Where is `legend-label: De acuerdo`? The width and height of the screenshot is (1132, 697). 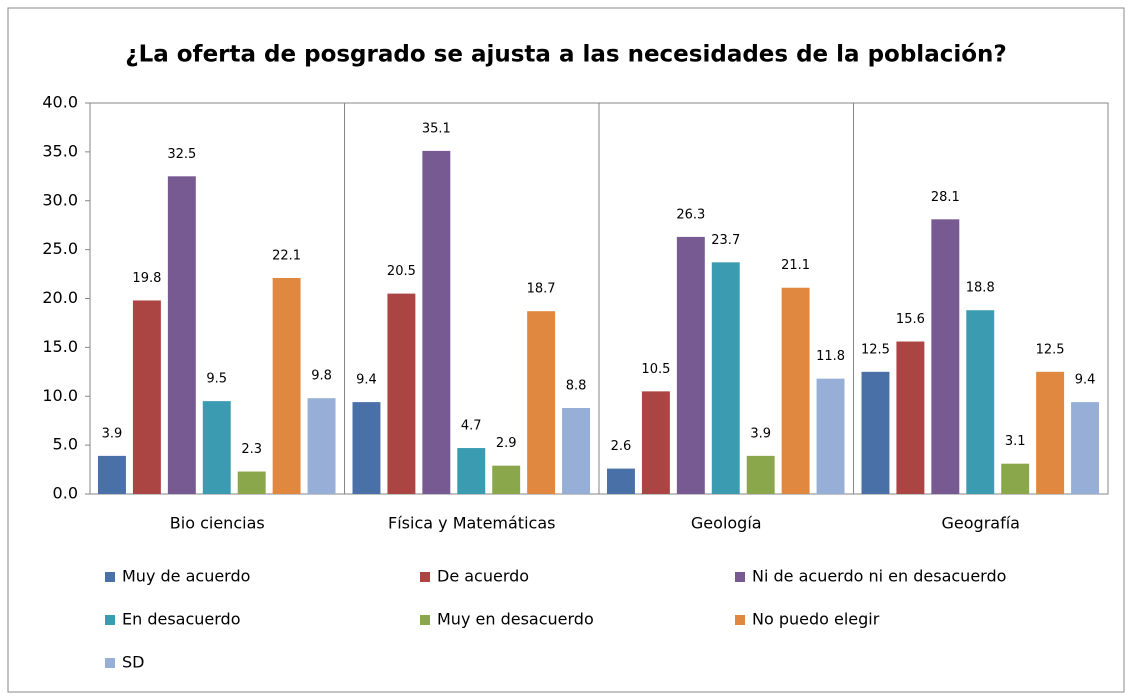
legend-label: De acuerdo is located at coordinates (483, 576).